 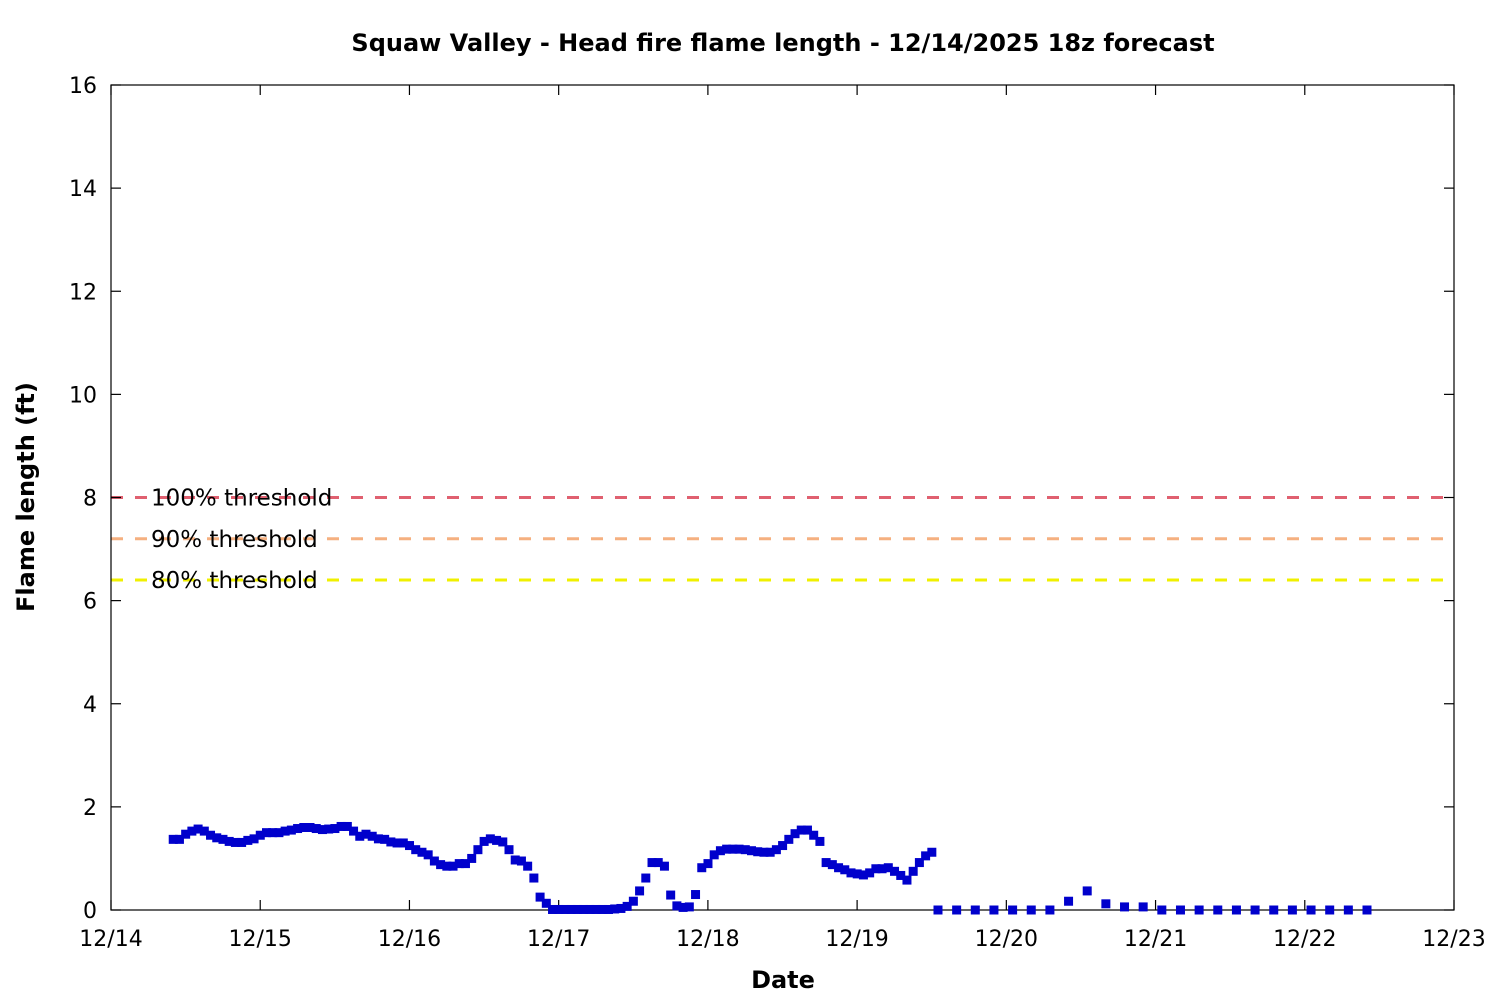 What do you see at coordinates (90, 602) in the screenshot?
I see `y-tick-label: 6` at bounding box center [90, 602].